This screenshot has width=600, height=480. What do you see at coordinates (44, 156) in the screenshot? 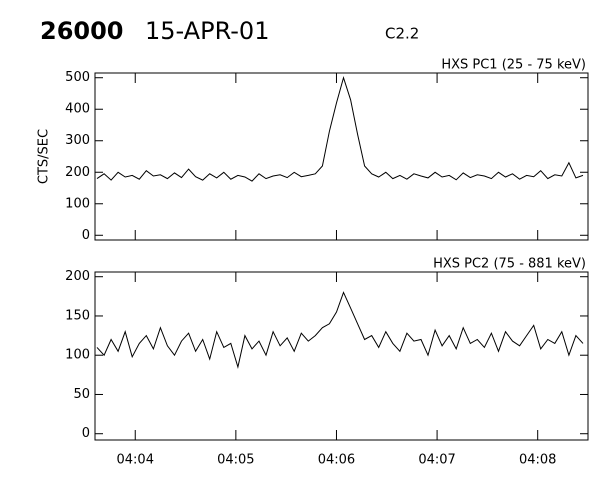
I see `y-axis-label: CTS/SEC` at bounding box center [44, 156].